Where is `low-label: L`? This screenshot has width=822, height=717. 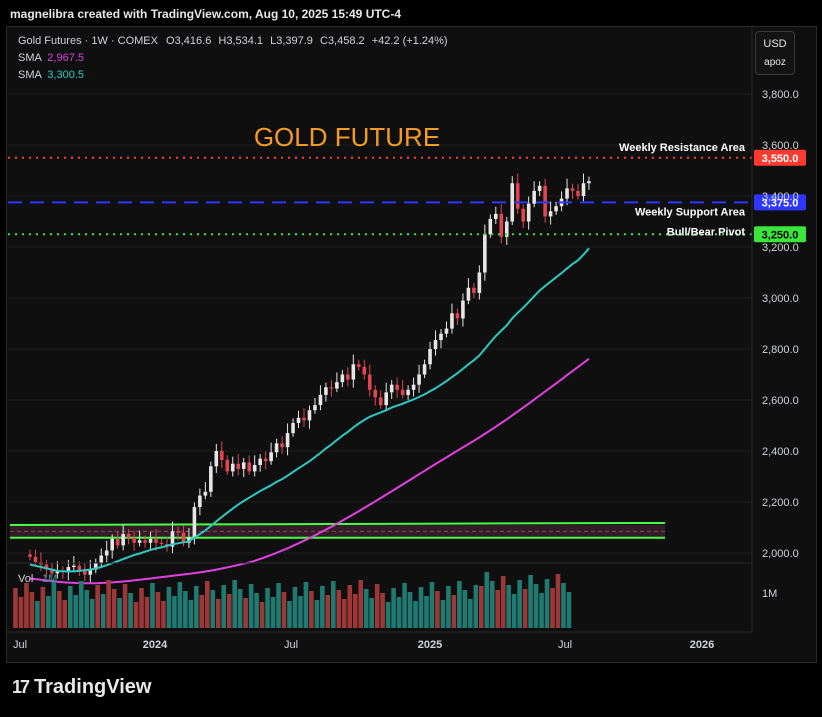
low-label: L is located at coordinates (273, 41).